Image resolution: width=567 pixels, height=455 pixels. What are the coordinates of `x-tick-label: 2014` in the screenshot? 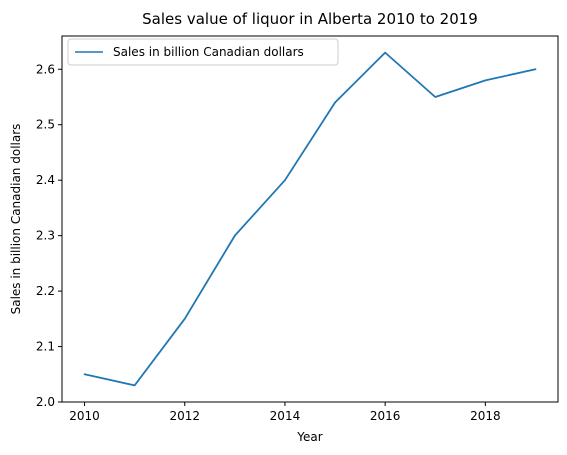 It's located at (285, 416).